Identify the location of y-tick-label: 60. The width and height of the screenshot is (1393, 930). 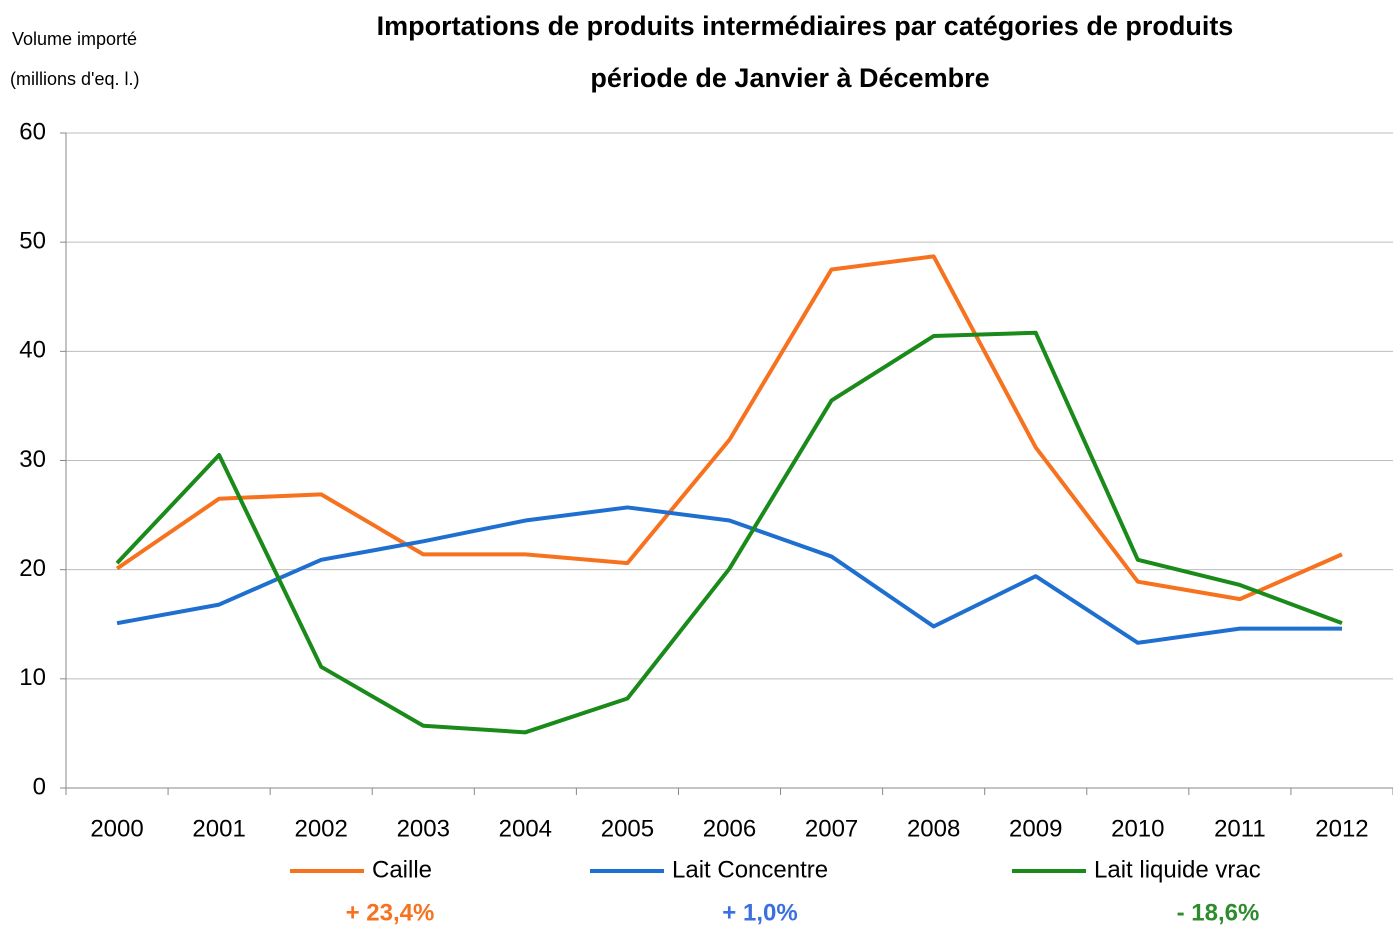
(32, 131).